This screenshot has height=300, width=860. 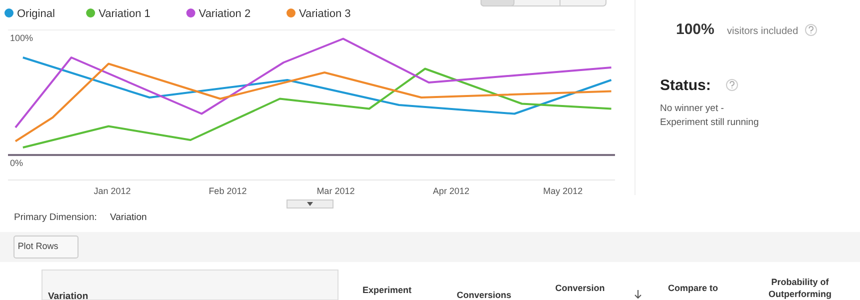 I want to click on x-tick-label: Jan 2012, so click(x=112, y=191).